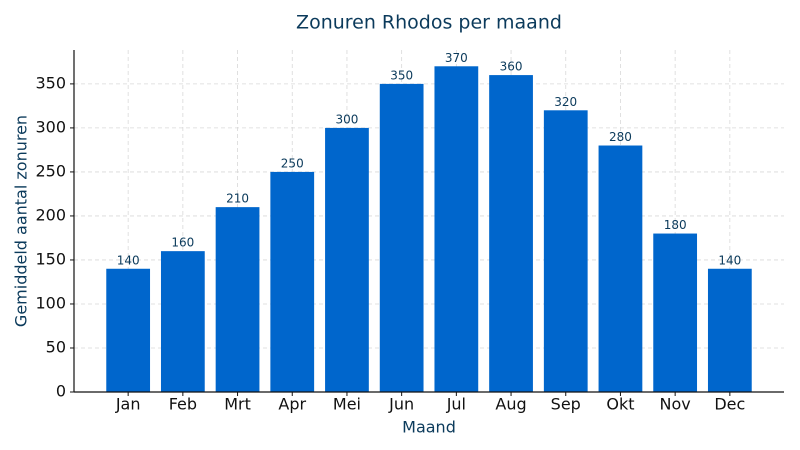  I want to click on y-axis-label: Gemiddeld aantal zonuren, so click(21, 221).